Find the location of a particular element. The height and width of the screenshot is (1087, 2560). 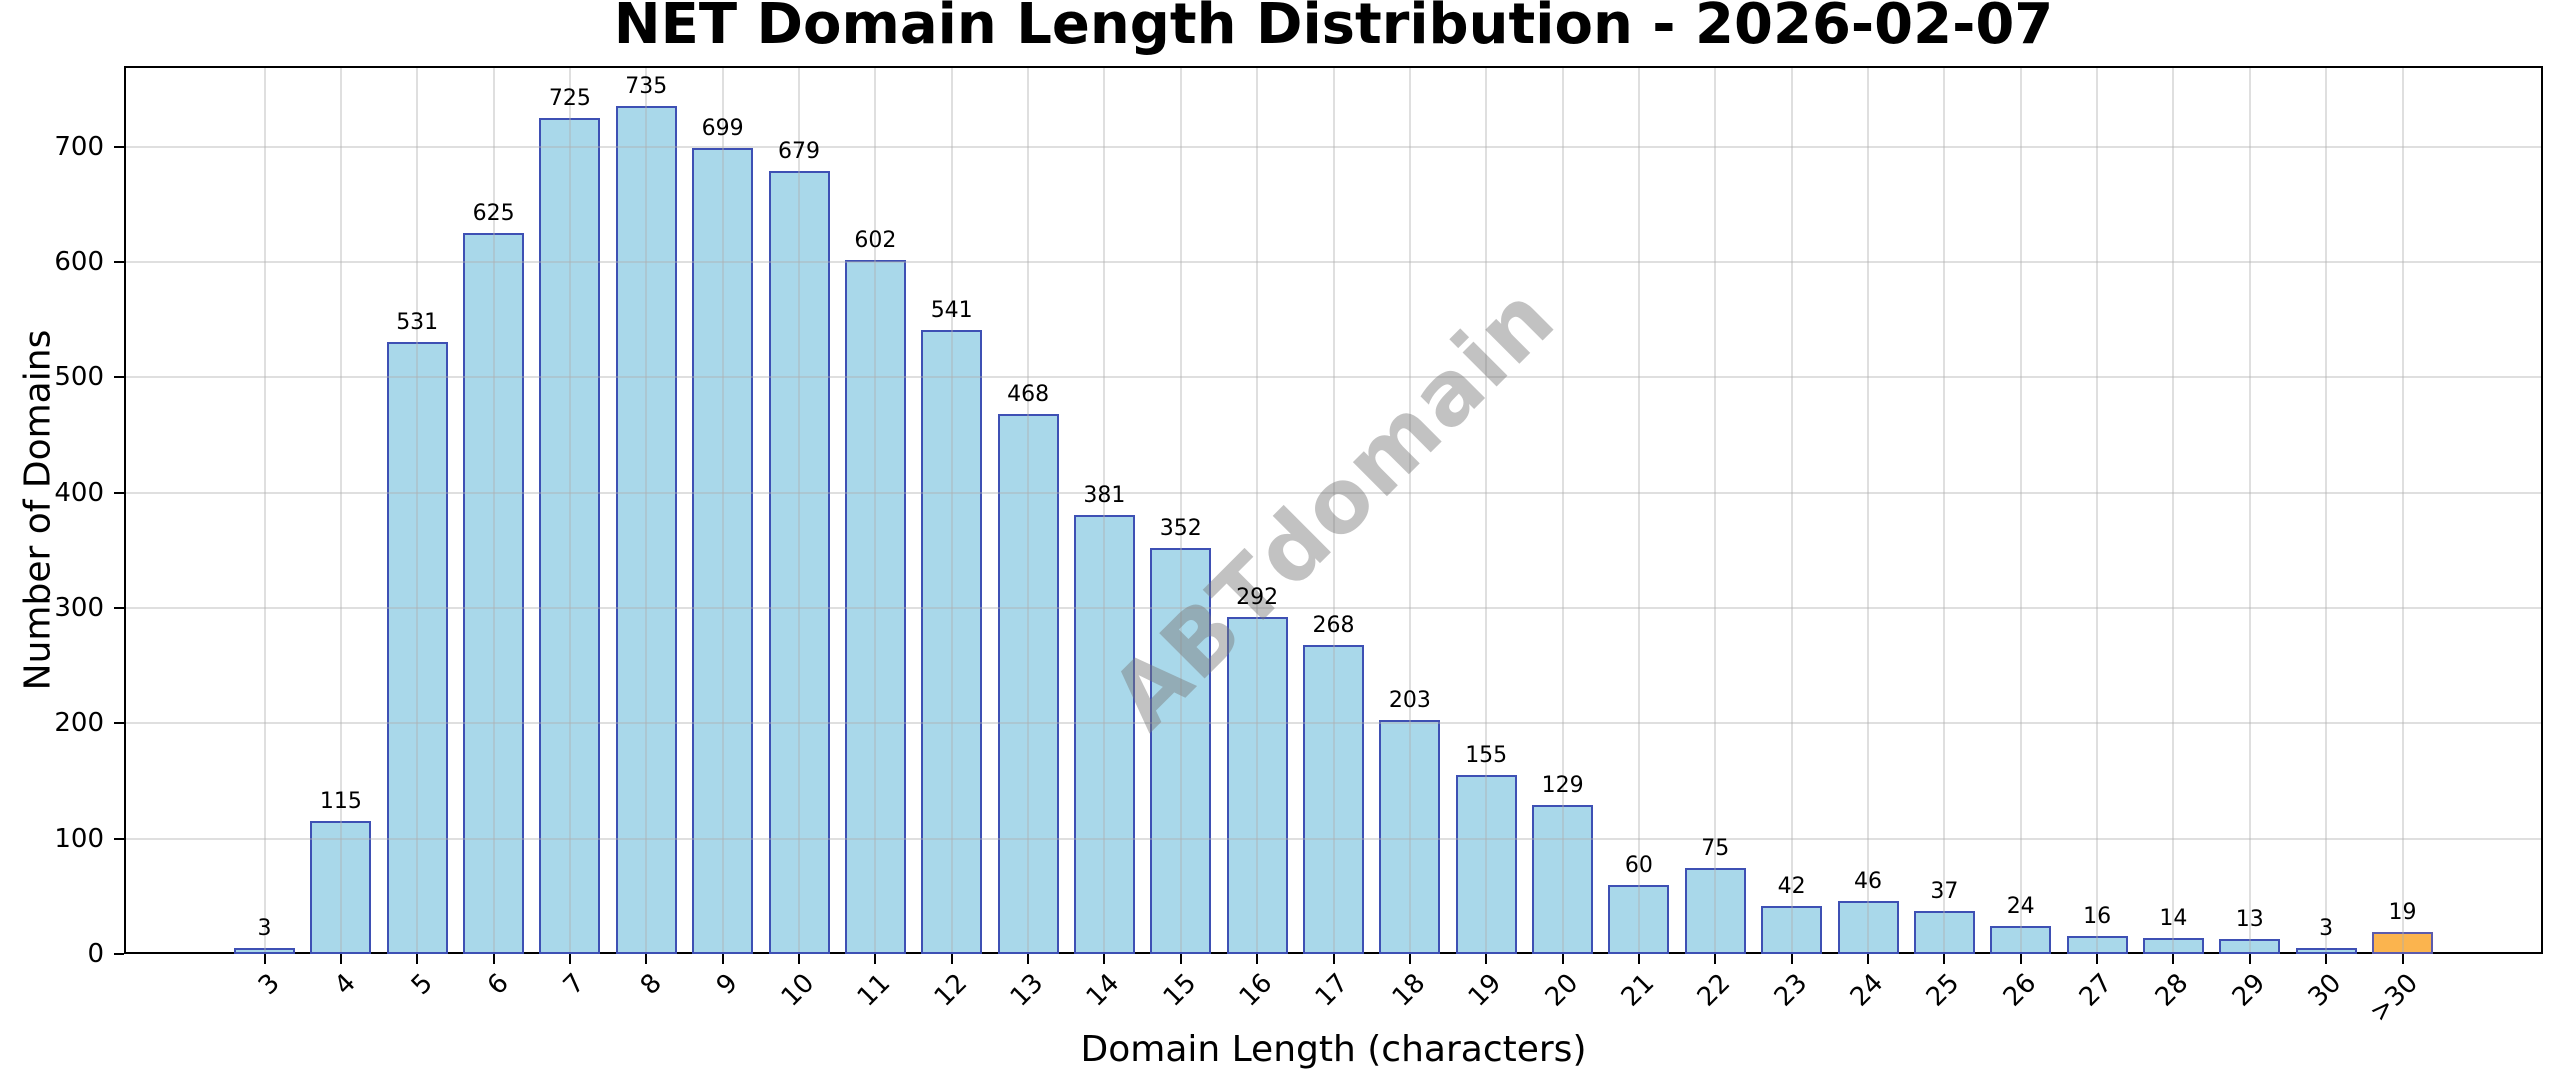

bar-value-label: 602 is located at coordinates (875, 240).